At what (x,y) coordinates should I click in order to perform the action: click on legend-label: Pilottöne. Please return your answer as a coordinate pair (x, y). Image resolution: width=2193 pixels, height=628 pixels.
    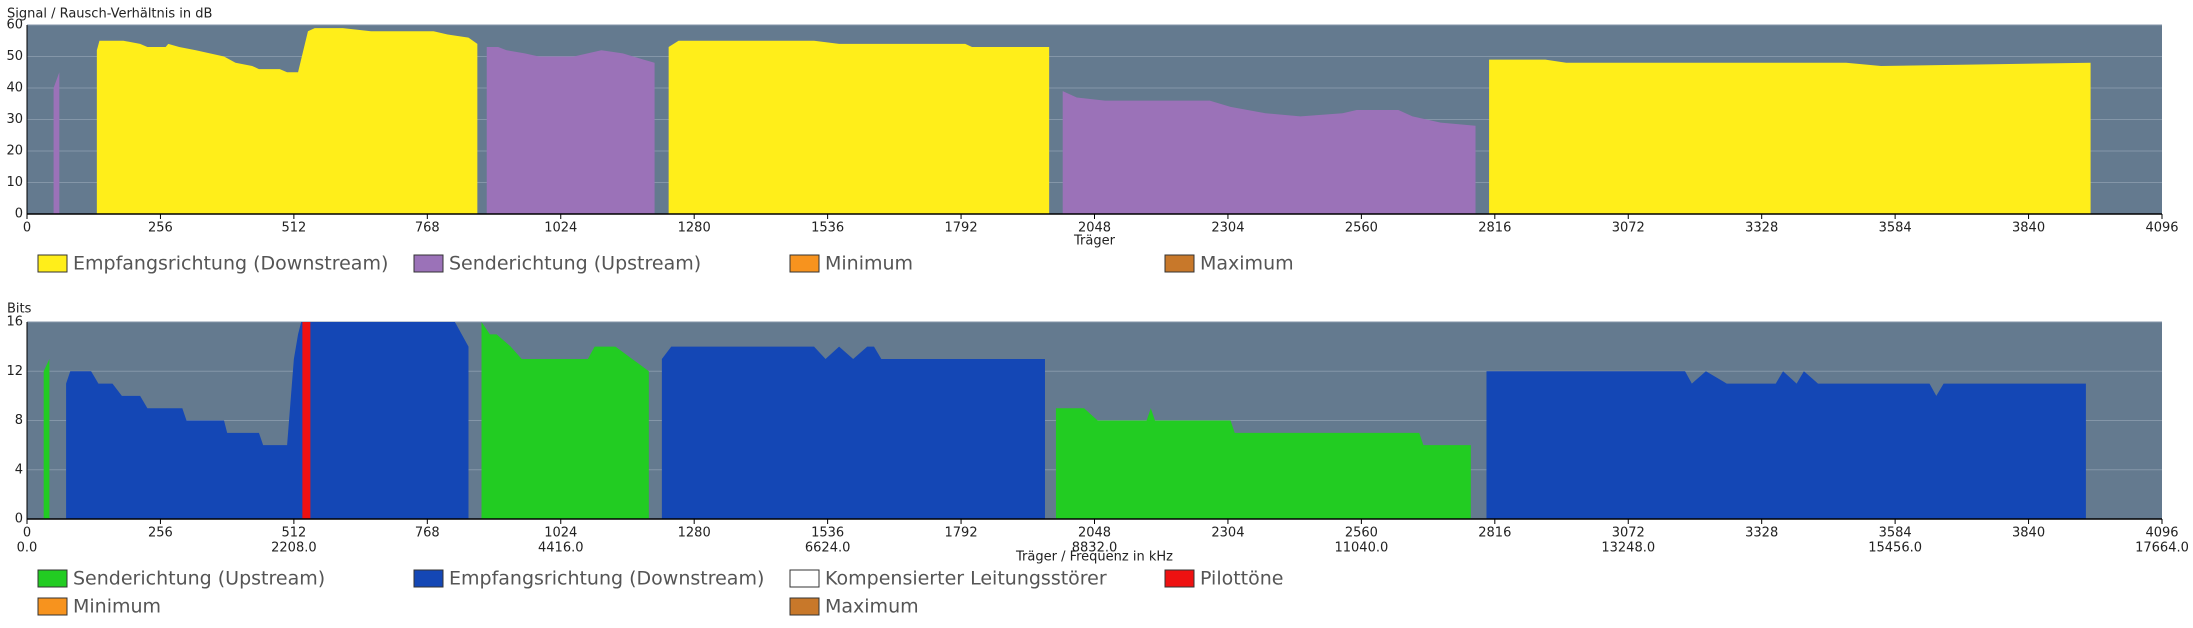
    Looking at the image, I should click on (1241, 579).